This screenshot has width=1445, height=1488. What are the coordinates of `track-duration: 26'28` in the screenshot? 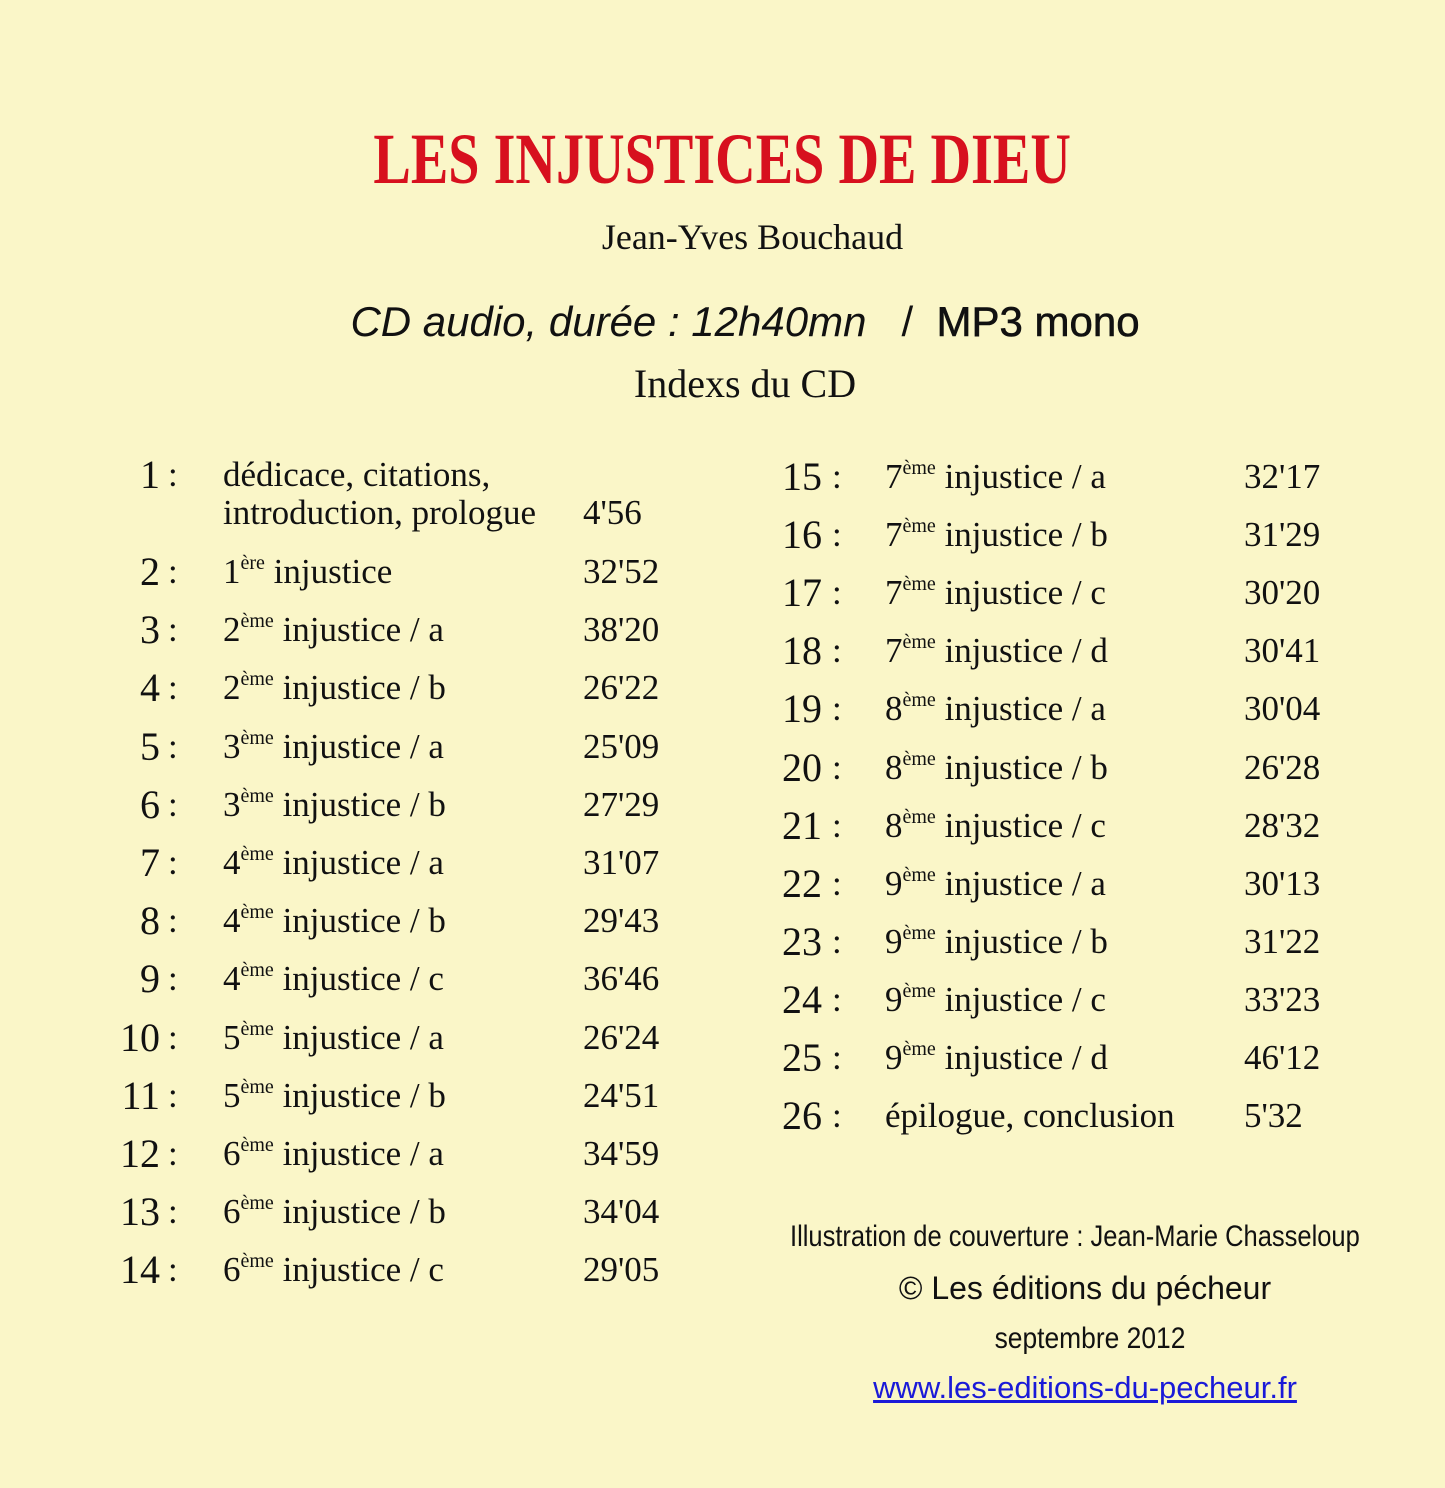 It's located at (1282, 767).